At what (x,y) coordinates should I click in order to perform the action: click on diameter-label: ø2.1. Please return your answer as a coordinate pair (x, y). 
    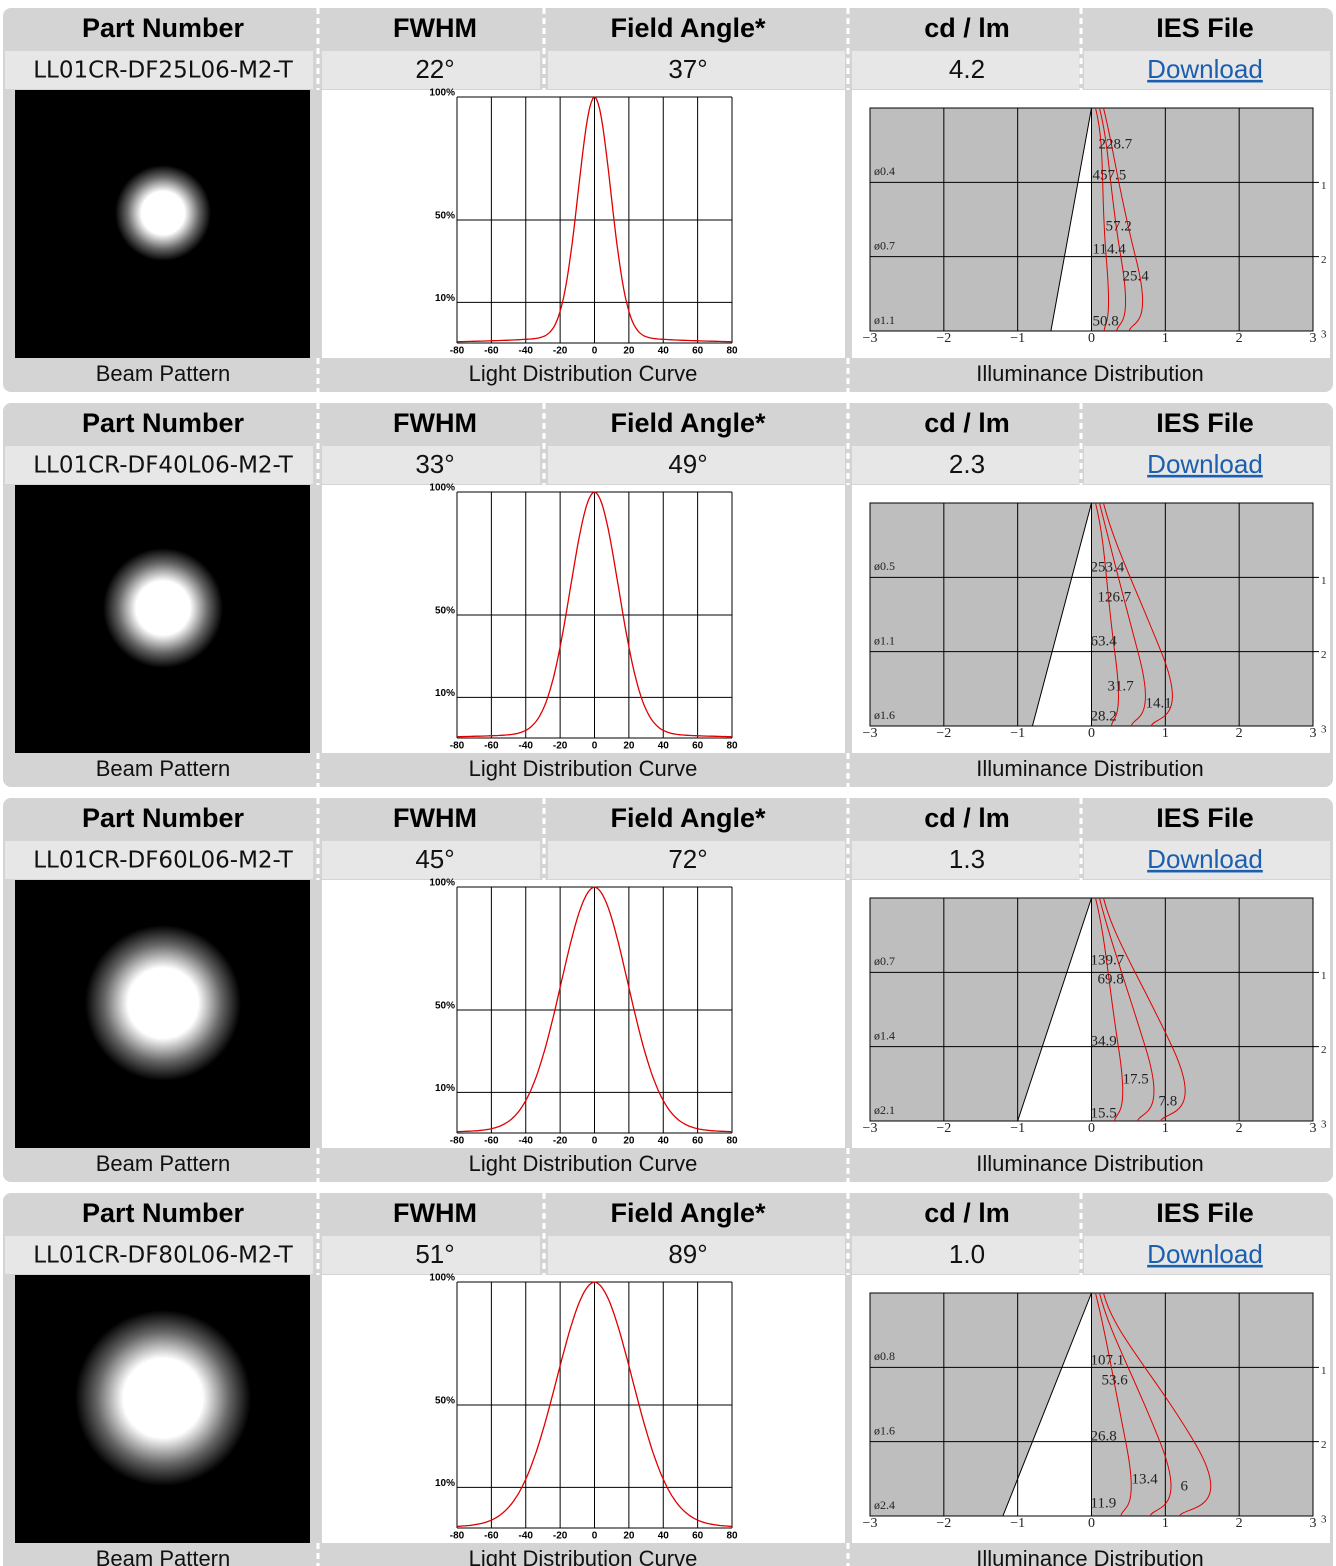
    Looking at the image, I should click on (884, 1110).